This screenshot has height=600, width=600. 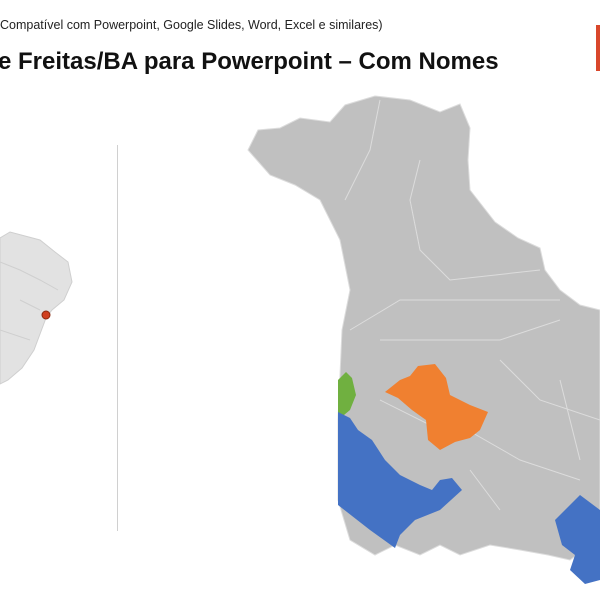 I want to click on location-dot-icon, so click(x=46, y=315).